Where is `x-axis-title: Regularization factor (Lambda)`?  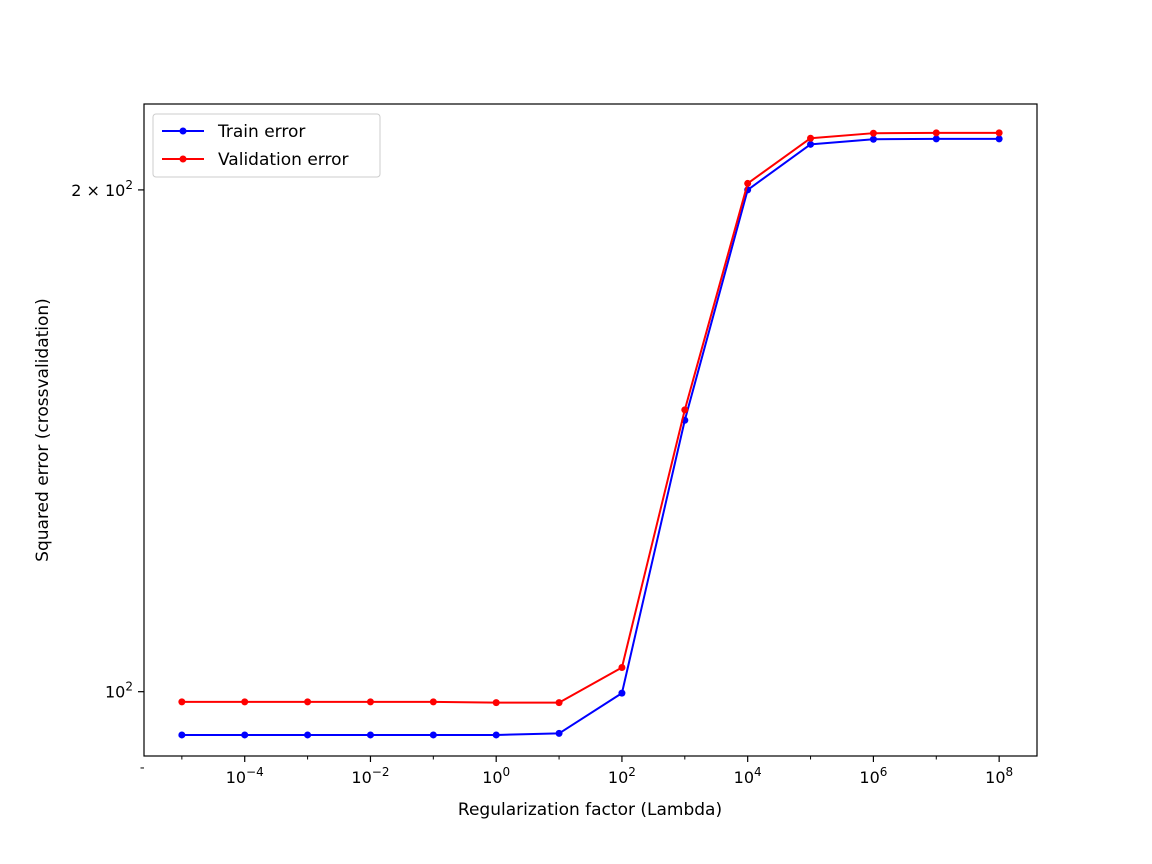 x-axis-title: Regularization factor (Lambda) is located at coordinates (590, 810).